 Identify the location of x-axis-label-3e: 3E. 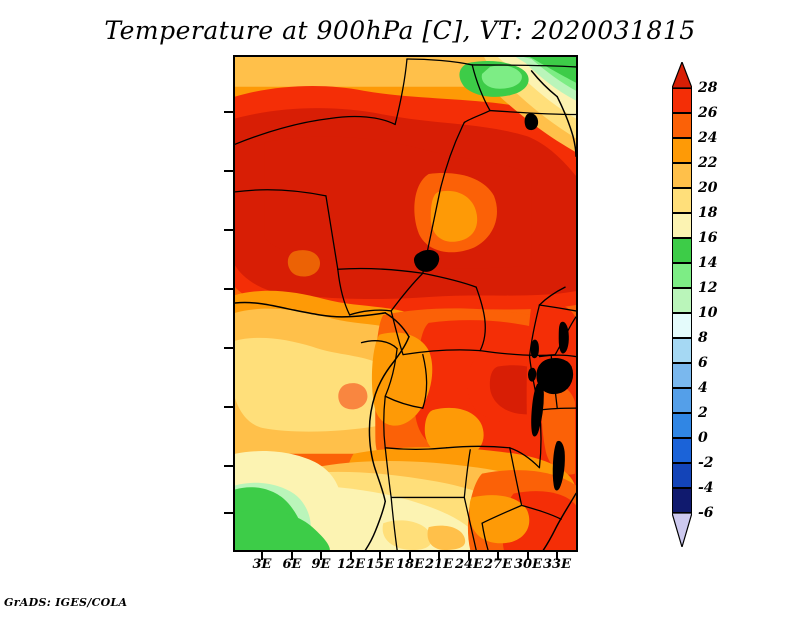
(262, 564).